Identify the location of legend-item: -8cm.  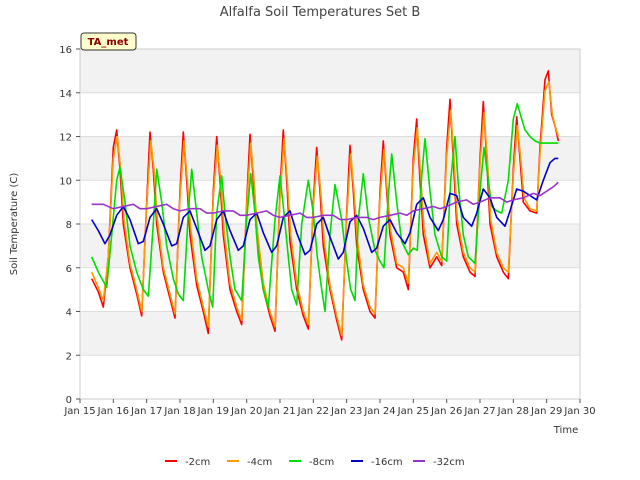
(311, 462).